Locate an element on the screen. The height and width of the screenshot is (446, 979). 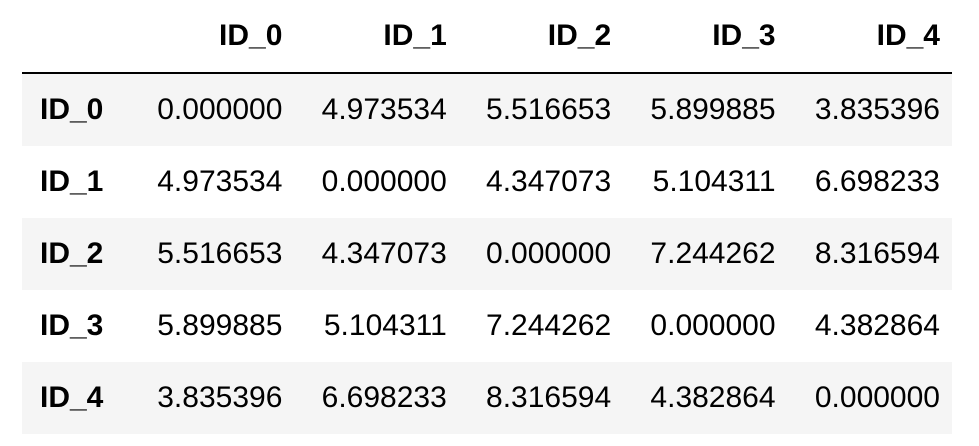
row-index-label: ID_4 is located at coordinates (76, 398).